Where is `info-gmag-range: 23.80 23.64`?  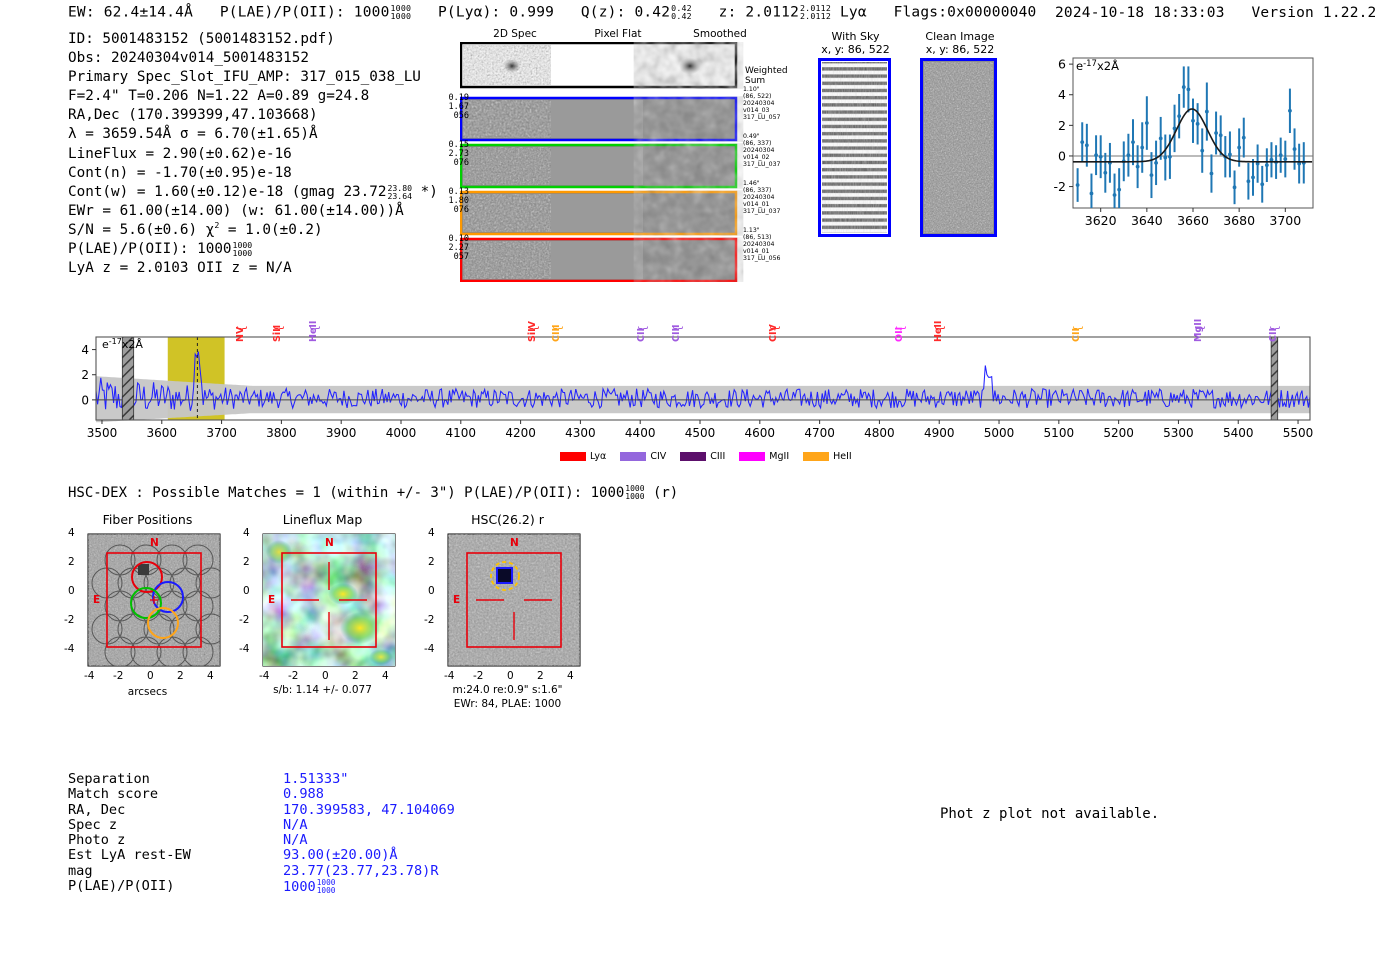
info-gmag-range: 23.80 23.64 is located at coordinates (399, 191).